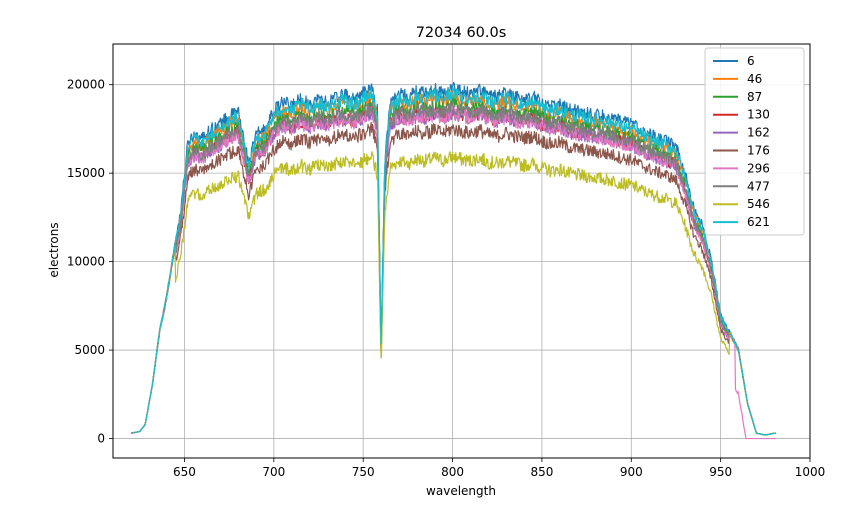 The height and width of the screenshot is (512, 855). What do you see at coordinates (631, 472) in the screenshot?
I see `x-tick-label: 900` at bounding box center [631, 472].